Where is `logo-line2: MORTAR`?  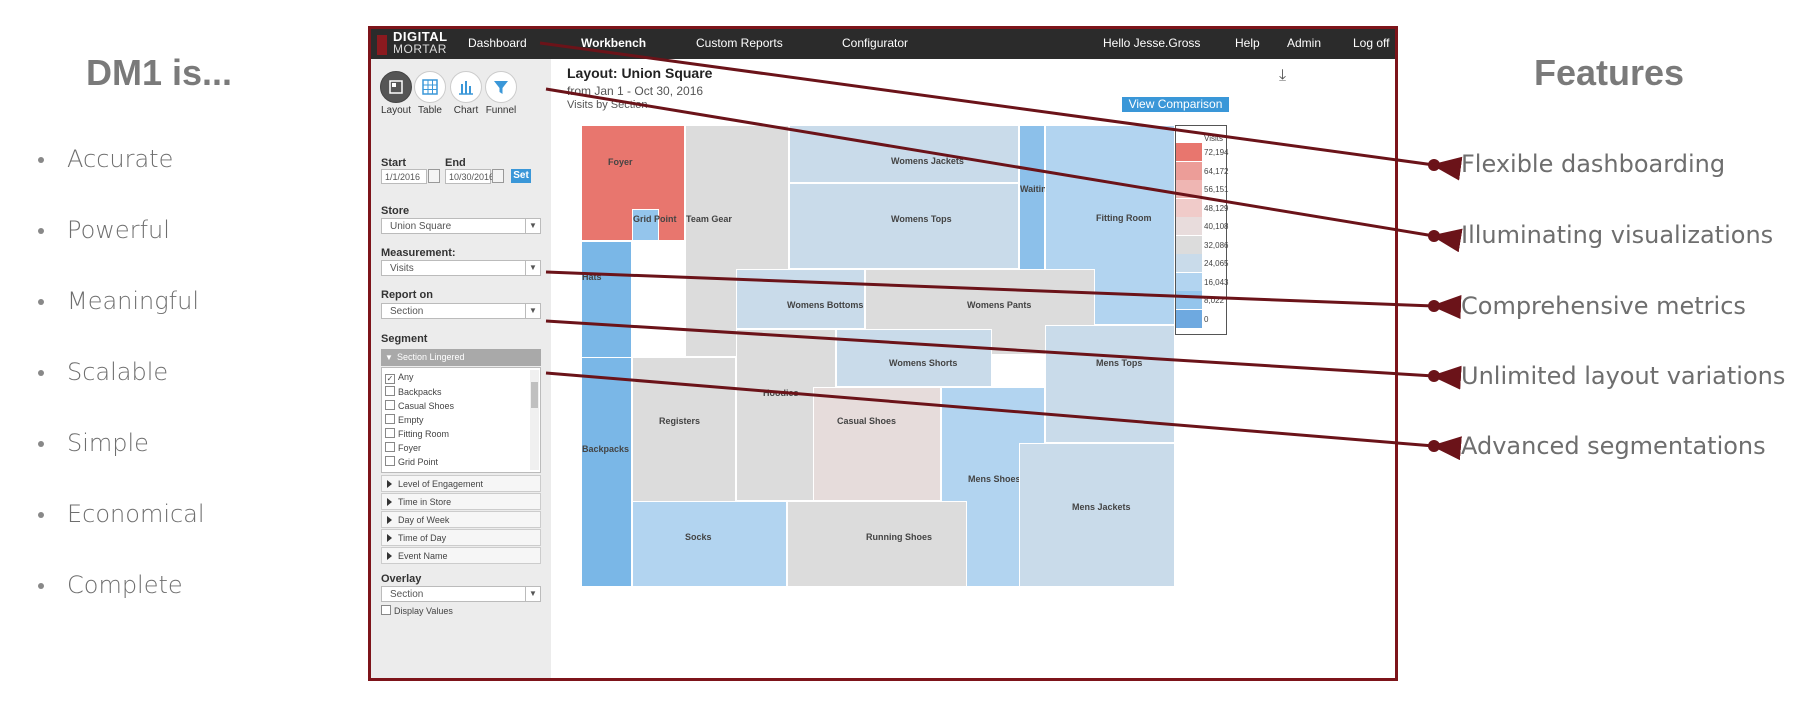
logo-line2: MORTAR is located at coordinates (420, 49).